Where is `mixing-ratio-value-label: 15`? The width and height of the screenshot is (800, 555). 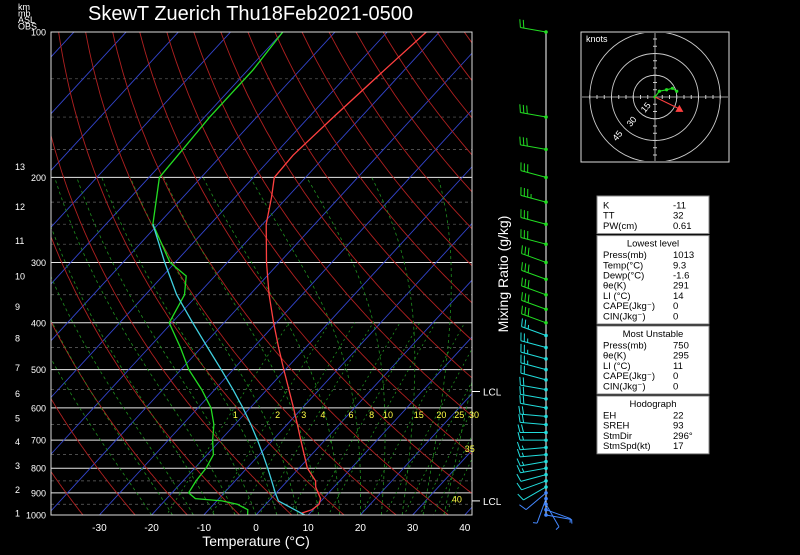 mixing-ratio-value-label: 15 is located at coordinates (419, 415).